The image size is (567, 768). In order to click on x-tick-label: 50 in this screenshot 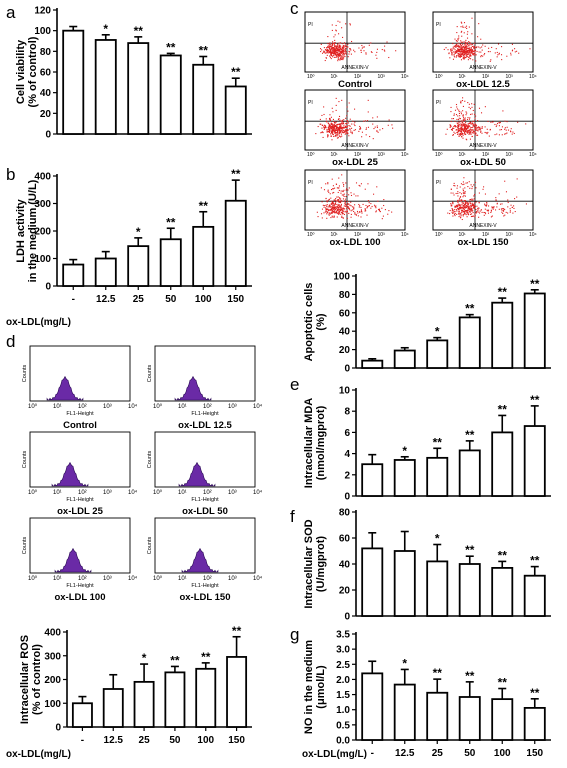, I will do `click(175, 740)`.